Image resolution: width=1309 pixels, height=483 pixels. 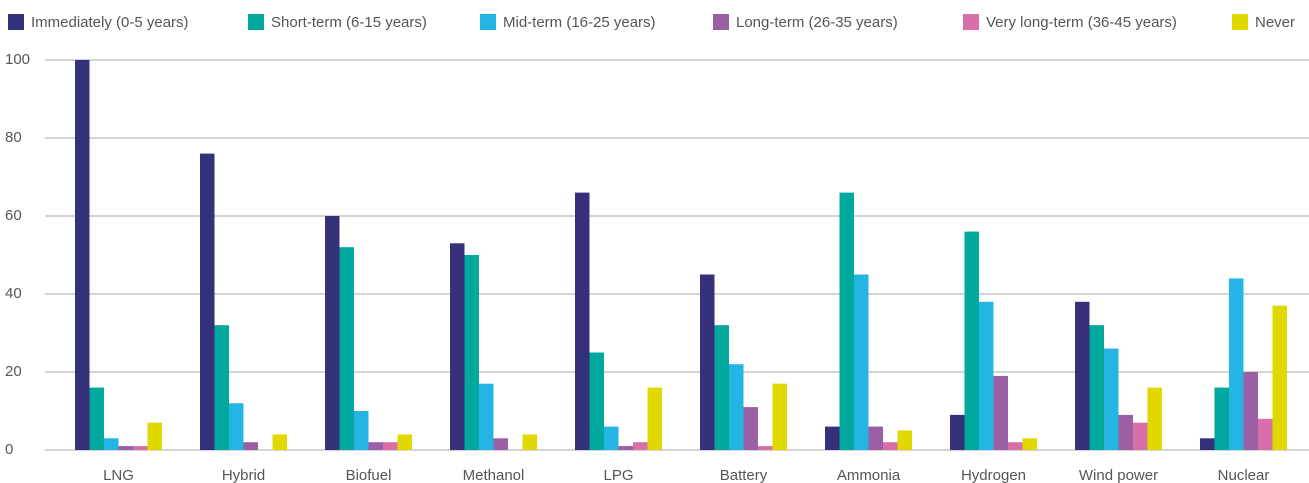 What do you see at coordinates (618, 475) in the screenshot?
I see `x-tick-label: LPG` at bounding box center [618, 475].